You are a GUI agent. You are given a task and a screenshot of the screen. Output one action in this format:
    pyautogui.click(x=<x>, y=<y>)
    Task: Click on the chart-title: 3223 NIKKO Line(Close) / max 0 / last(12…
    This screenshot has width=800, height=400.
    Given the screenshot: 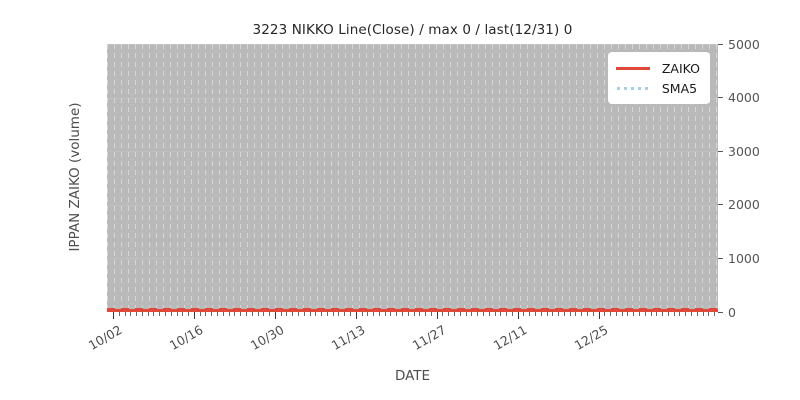 What is the action you would take?
    pyautogui.click(x=412, y=30)
    